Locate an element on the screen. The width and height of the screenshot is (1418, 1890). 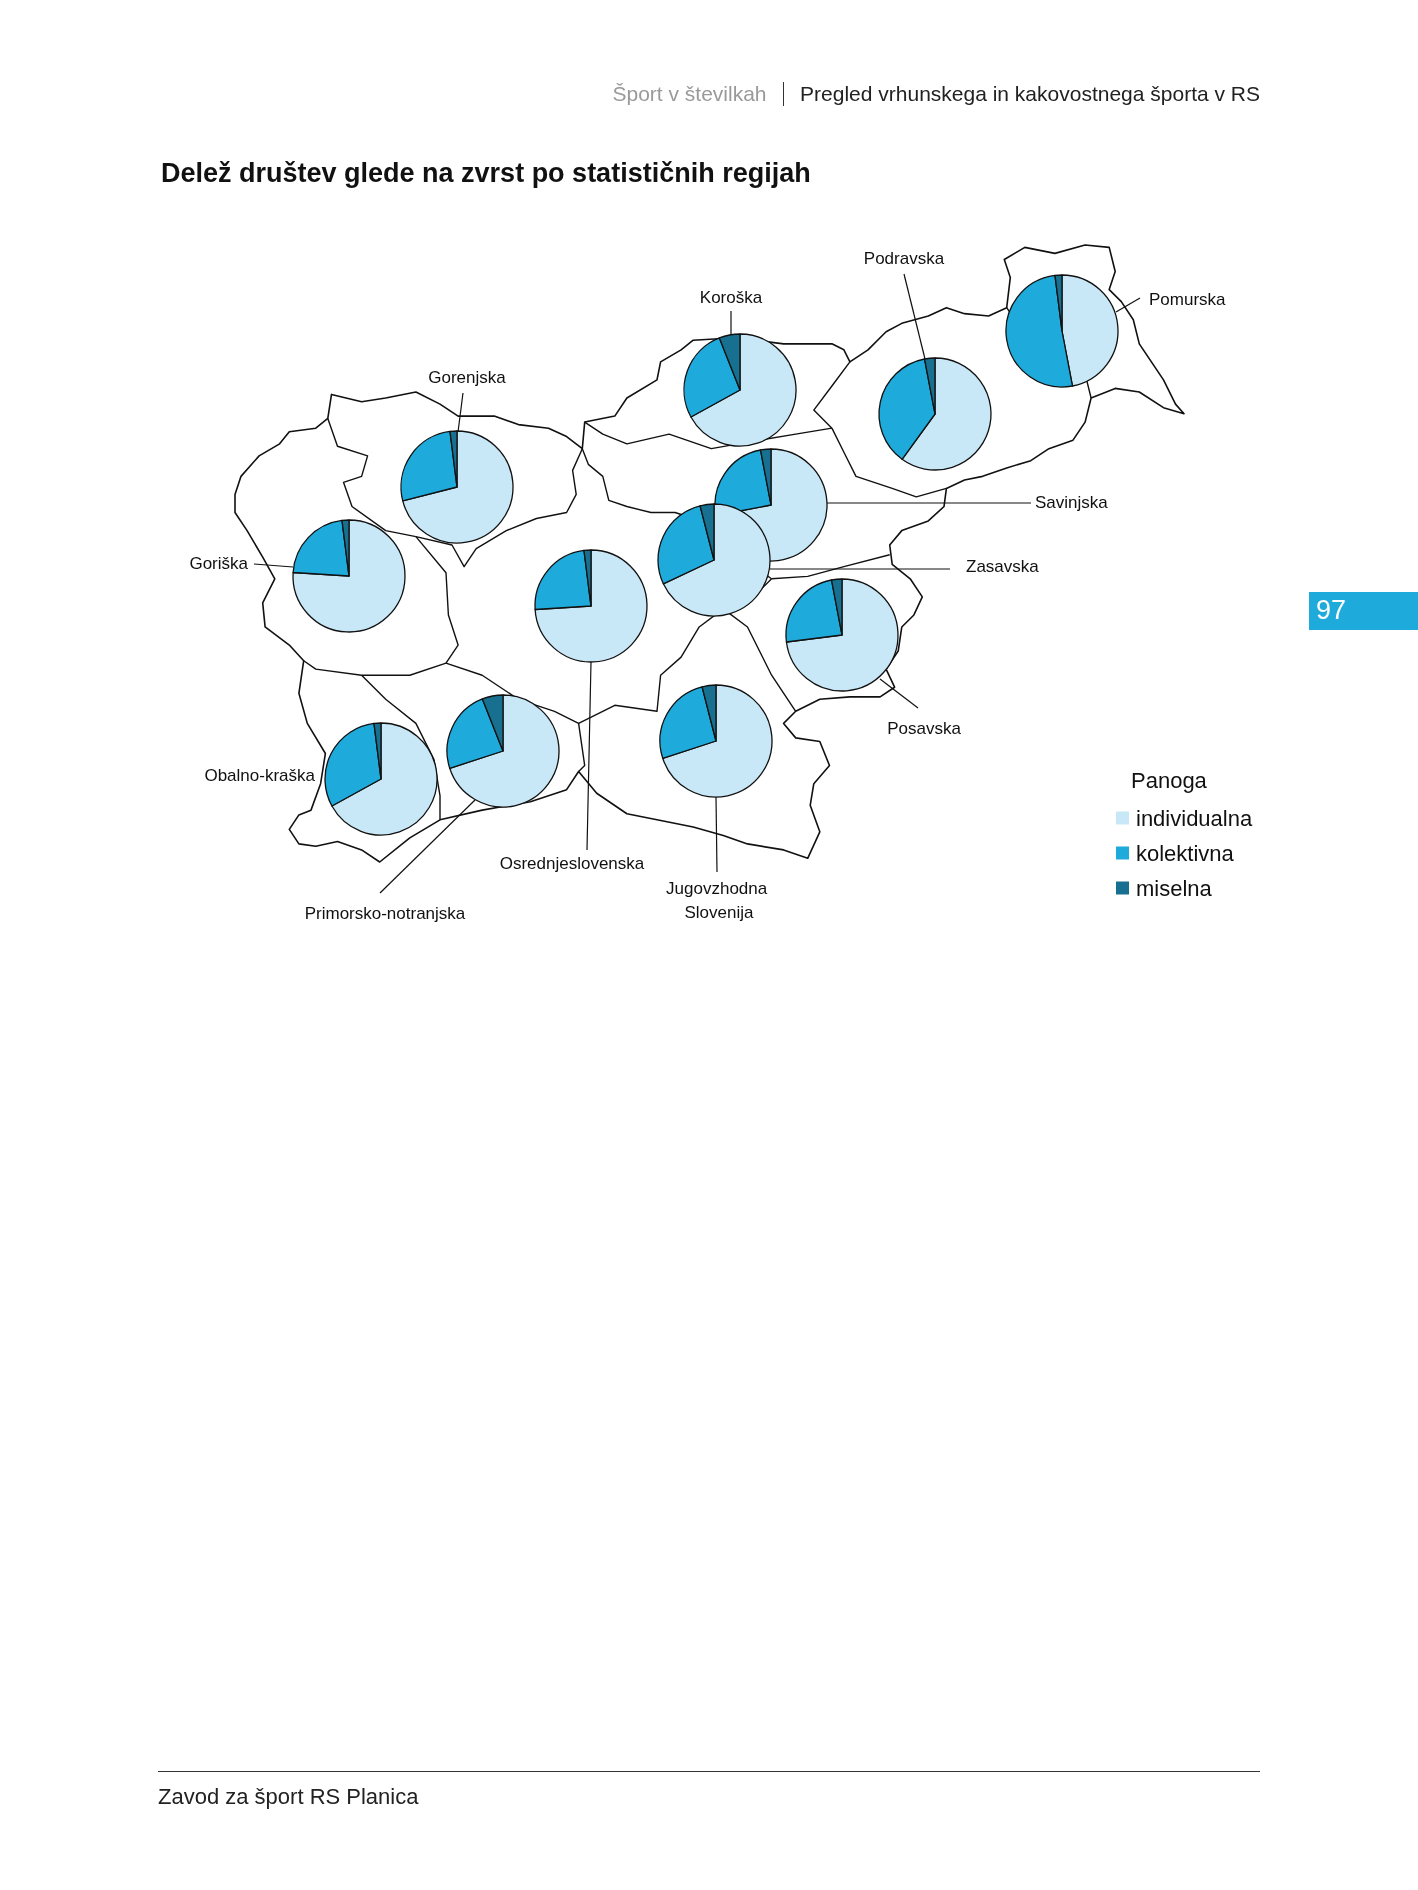
slice-label: Primorsko-notranjska is located at coordinates (385, 913).